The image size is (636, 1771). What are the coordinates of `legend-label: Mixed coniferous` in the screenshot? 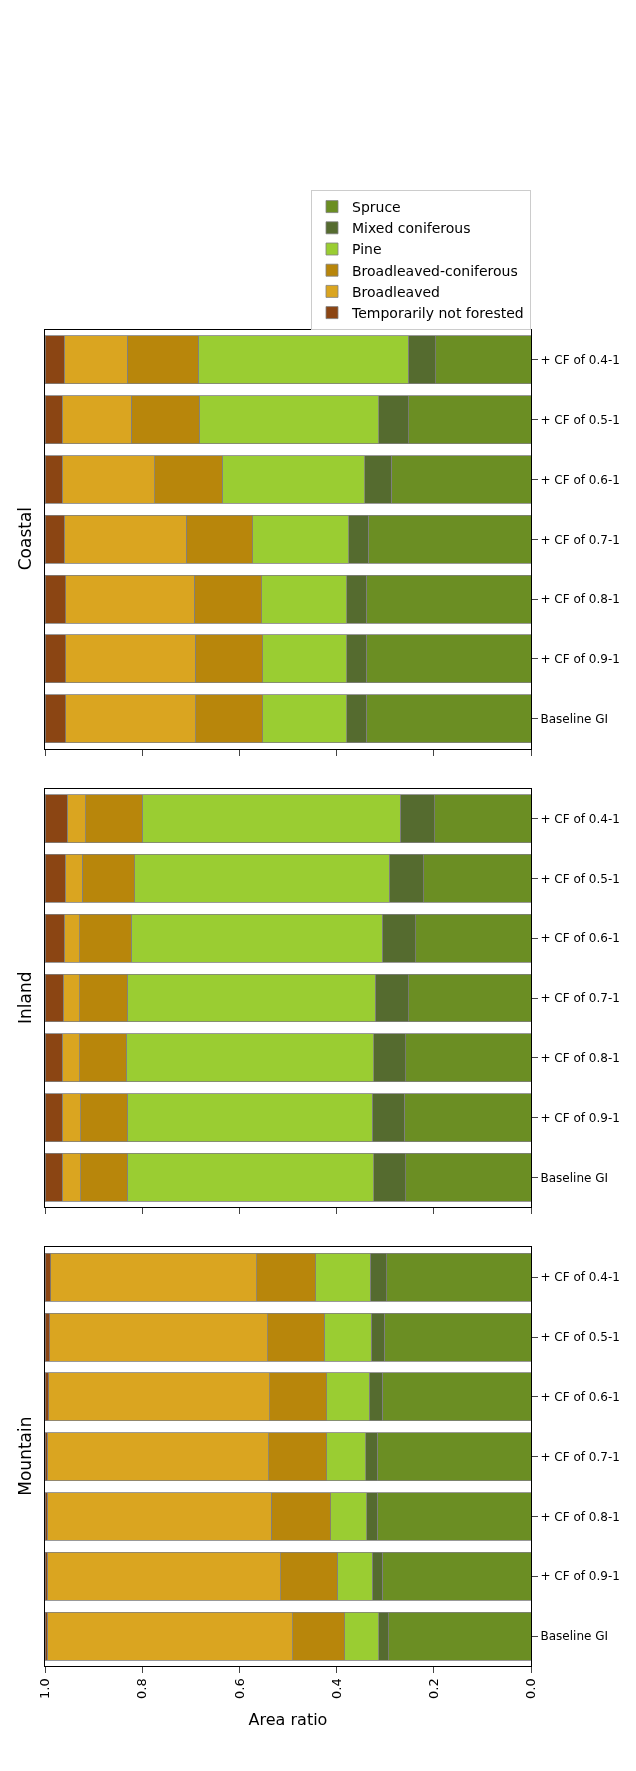 It's located at (411, 228).